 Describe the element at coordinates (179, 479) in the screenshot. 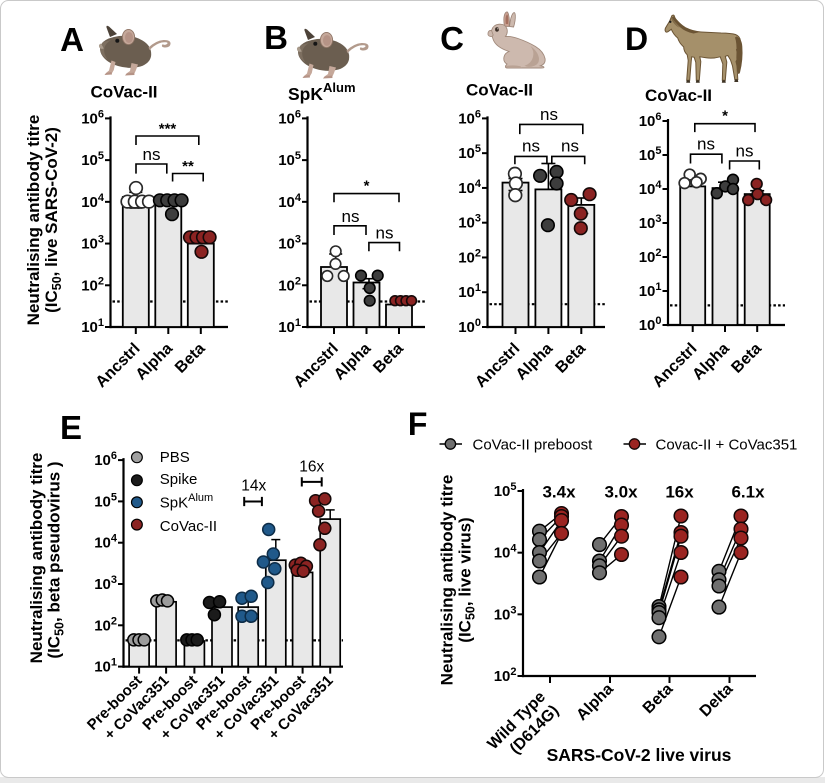

I see `svg-text: Spike` at that location.